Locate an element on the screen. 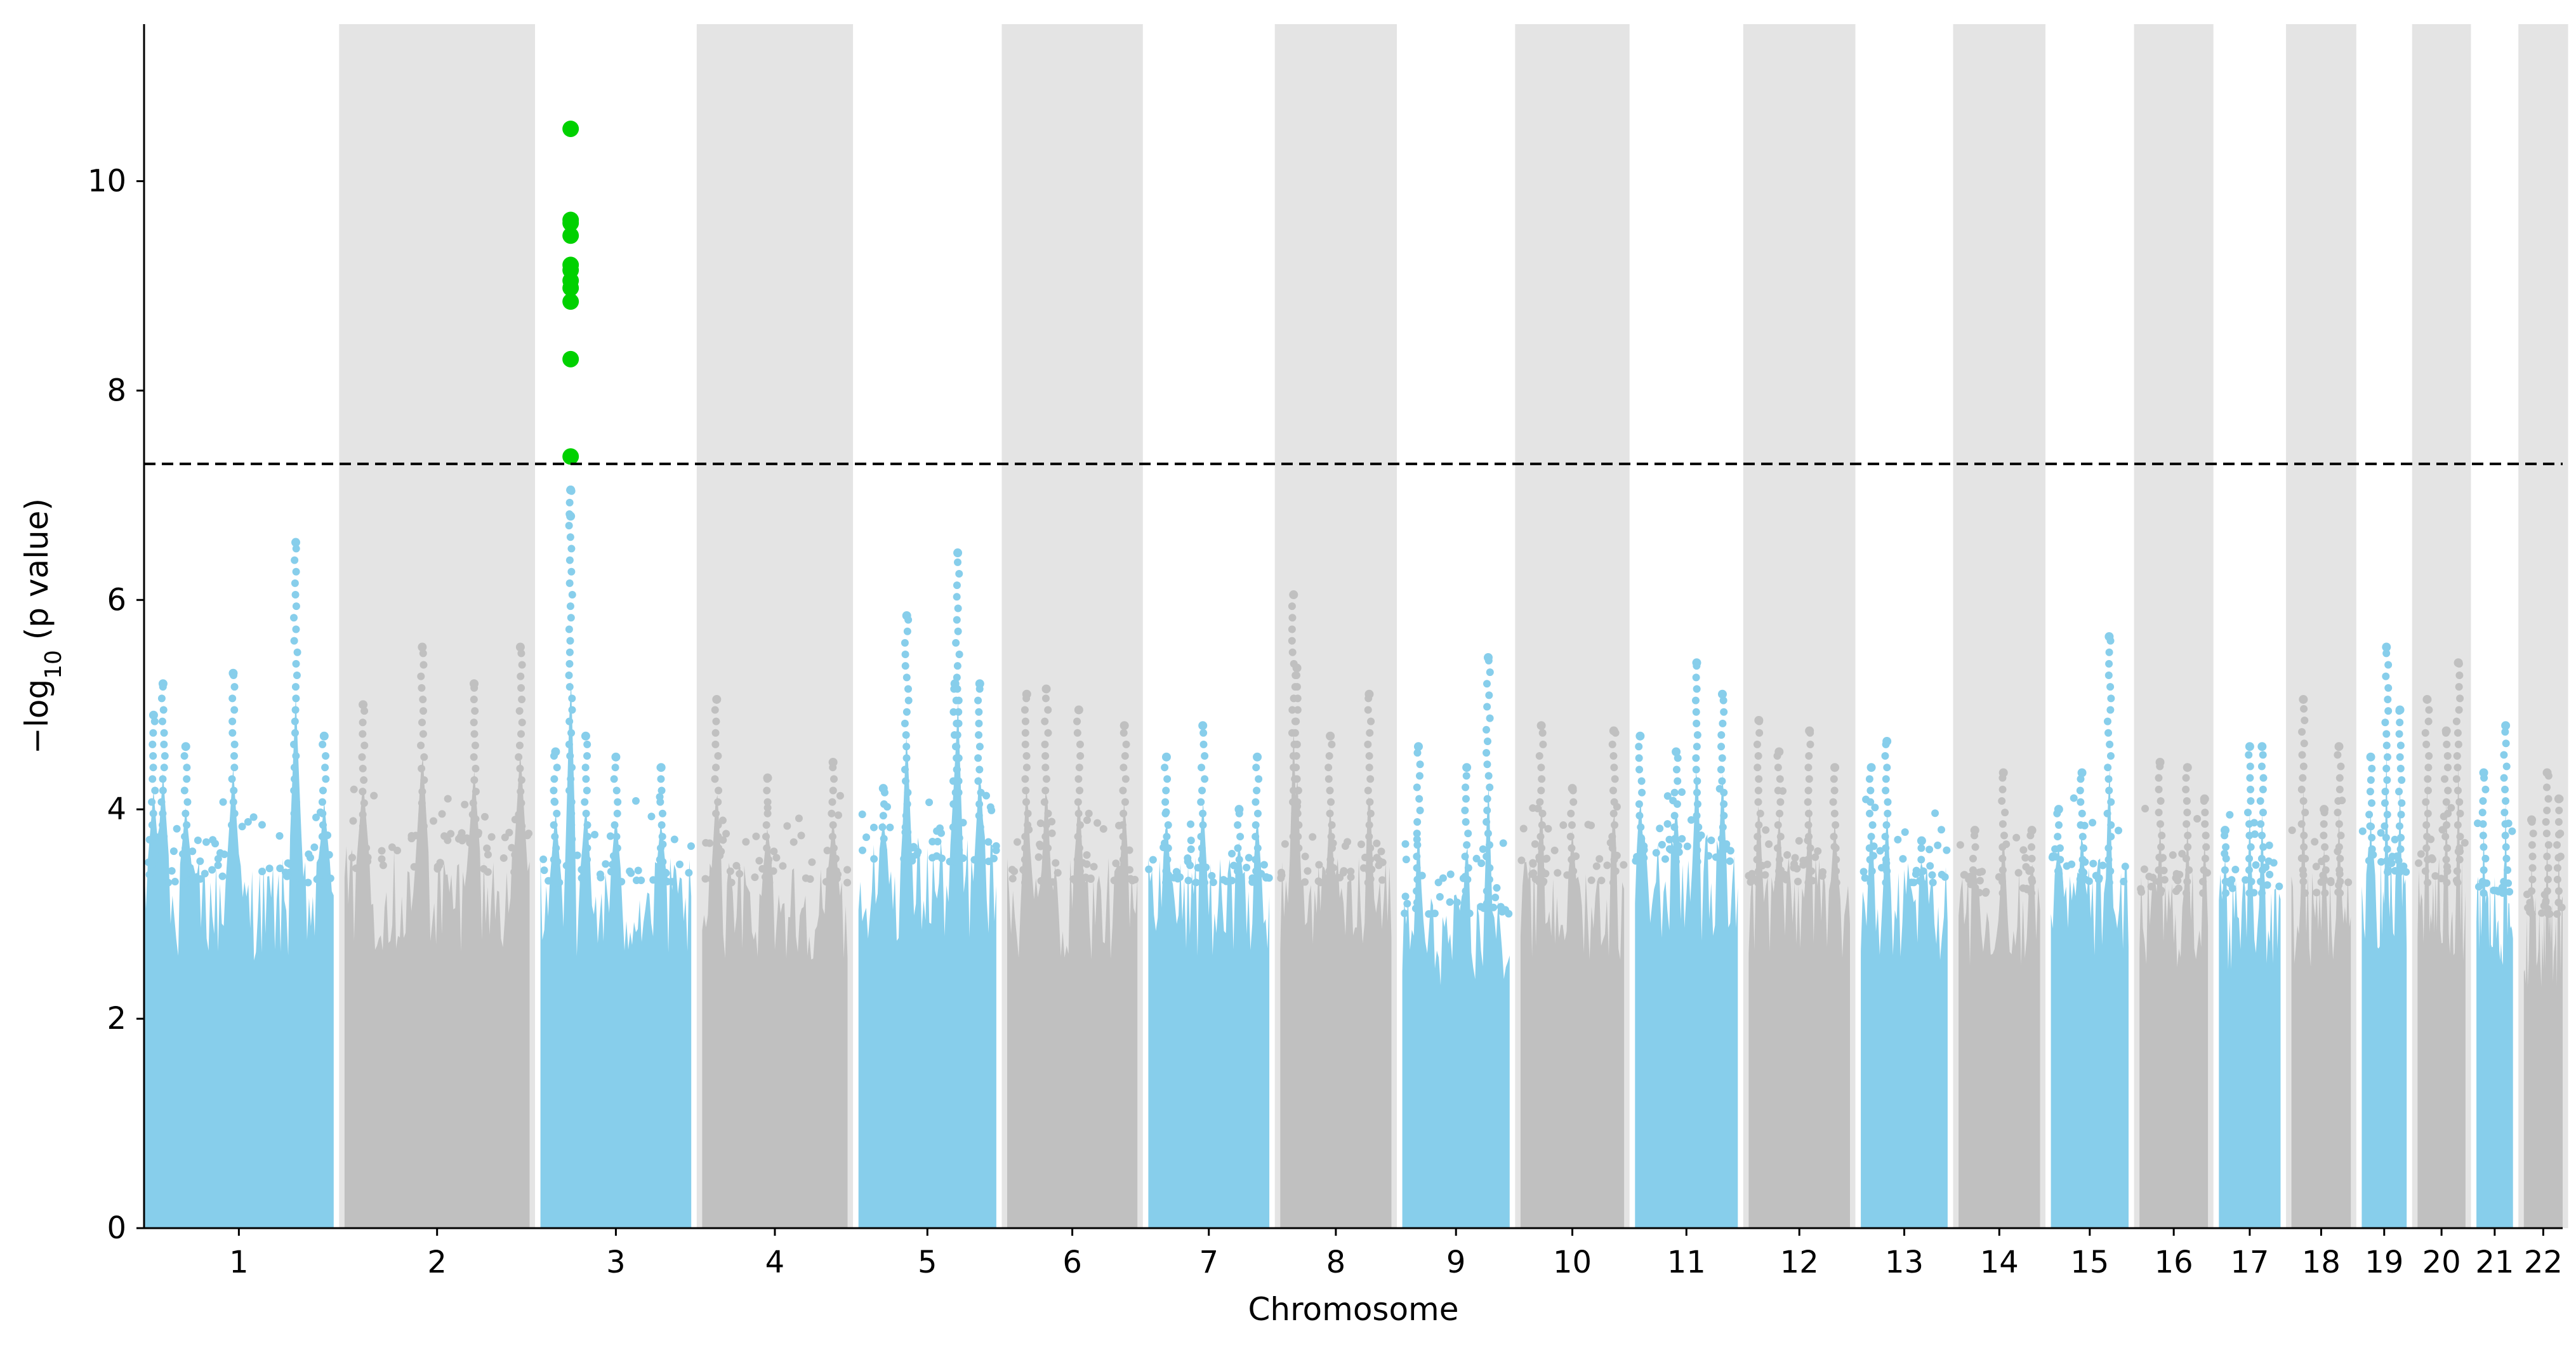  x-tick-label-chr7: 7 is located at coordinates (1209, 1262).